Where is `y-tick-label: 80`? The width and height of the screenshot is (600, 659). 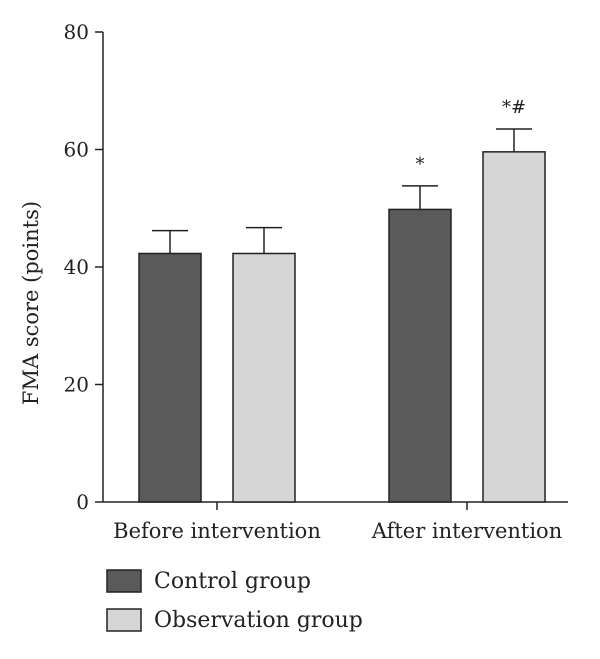
y-tick-label: 80 is located at coordinates (76, 32).